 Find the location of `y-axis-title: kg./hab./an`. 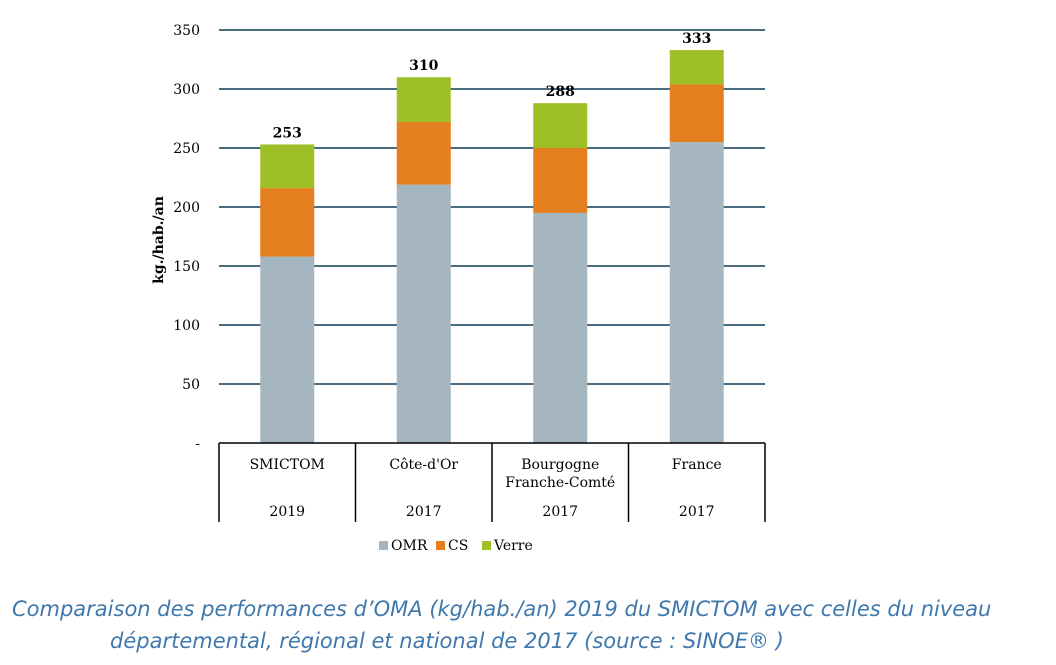

y-axis-title: kg./hab./an is located at coordinates (159, 240).